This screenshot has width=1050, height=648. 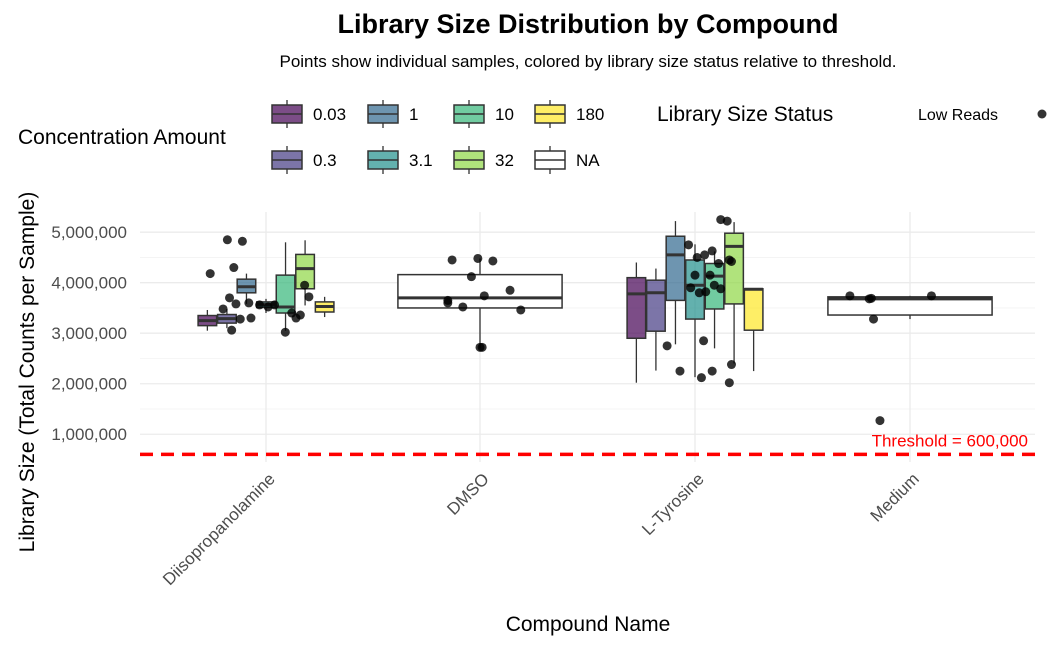 What do you see at coordinates (587, 444) in the screenshot?
I see `threshold: Threshold = 600,000` at bounding box center [587, 444].